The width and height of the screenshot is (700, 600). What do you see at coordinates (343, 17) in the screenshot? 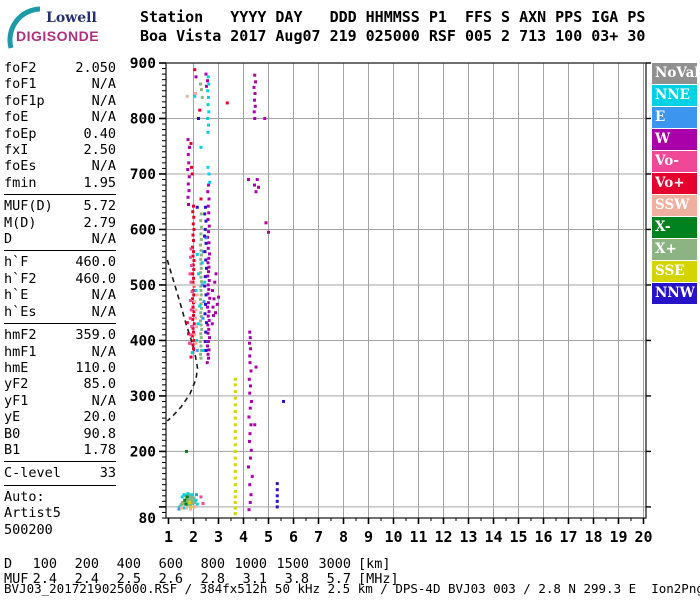
I see `header-field-label: DDD` at bounding box center [343, 17].